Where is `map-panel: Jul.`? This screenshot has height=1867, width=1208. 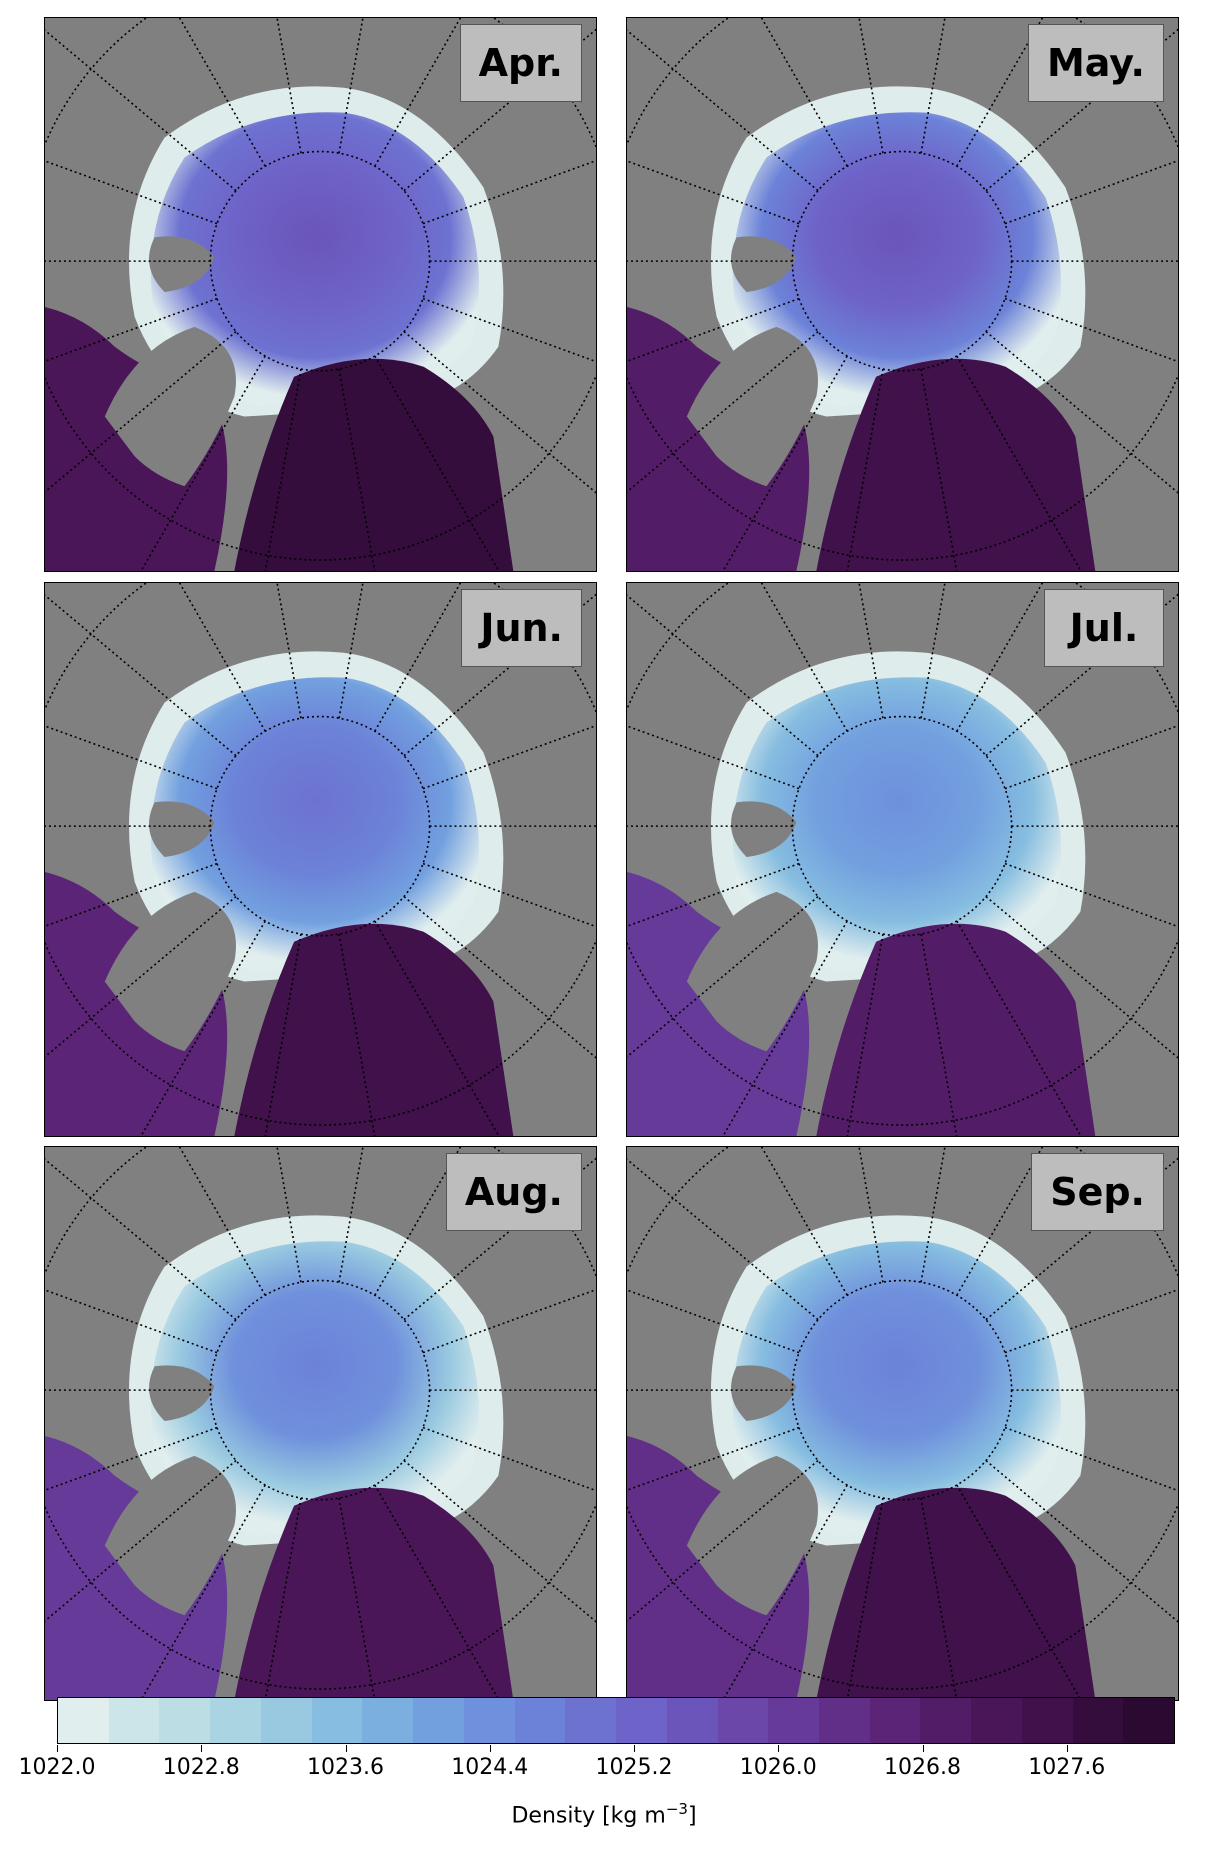
map-panel: Jul. is located at coordinates (902, 859).